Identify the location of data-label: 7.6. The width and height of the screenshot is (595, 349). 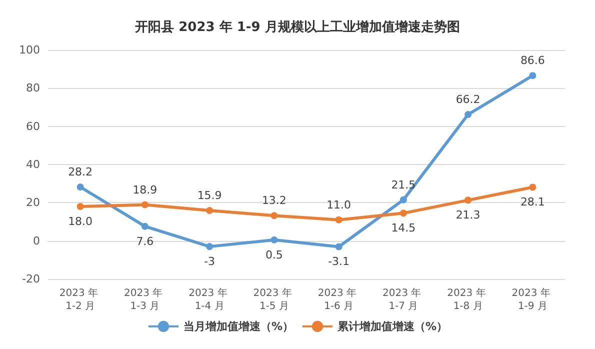
(145, 241).